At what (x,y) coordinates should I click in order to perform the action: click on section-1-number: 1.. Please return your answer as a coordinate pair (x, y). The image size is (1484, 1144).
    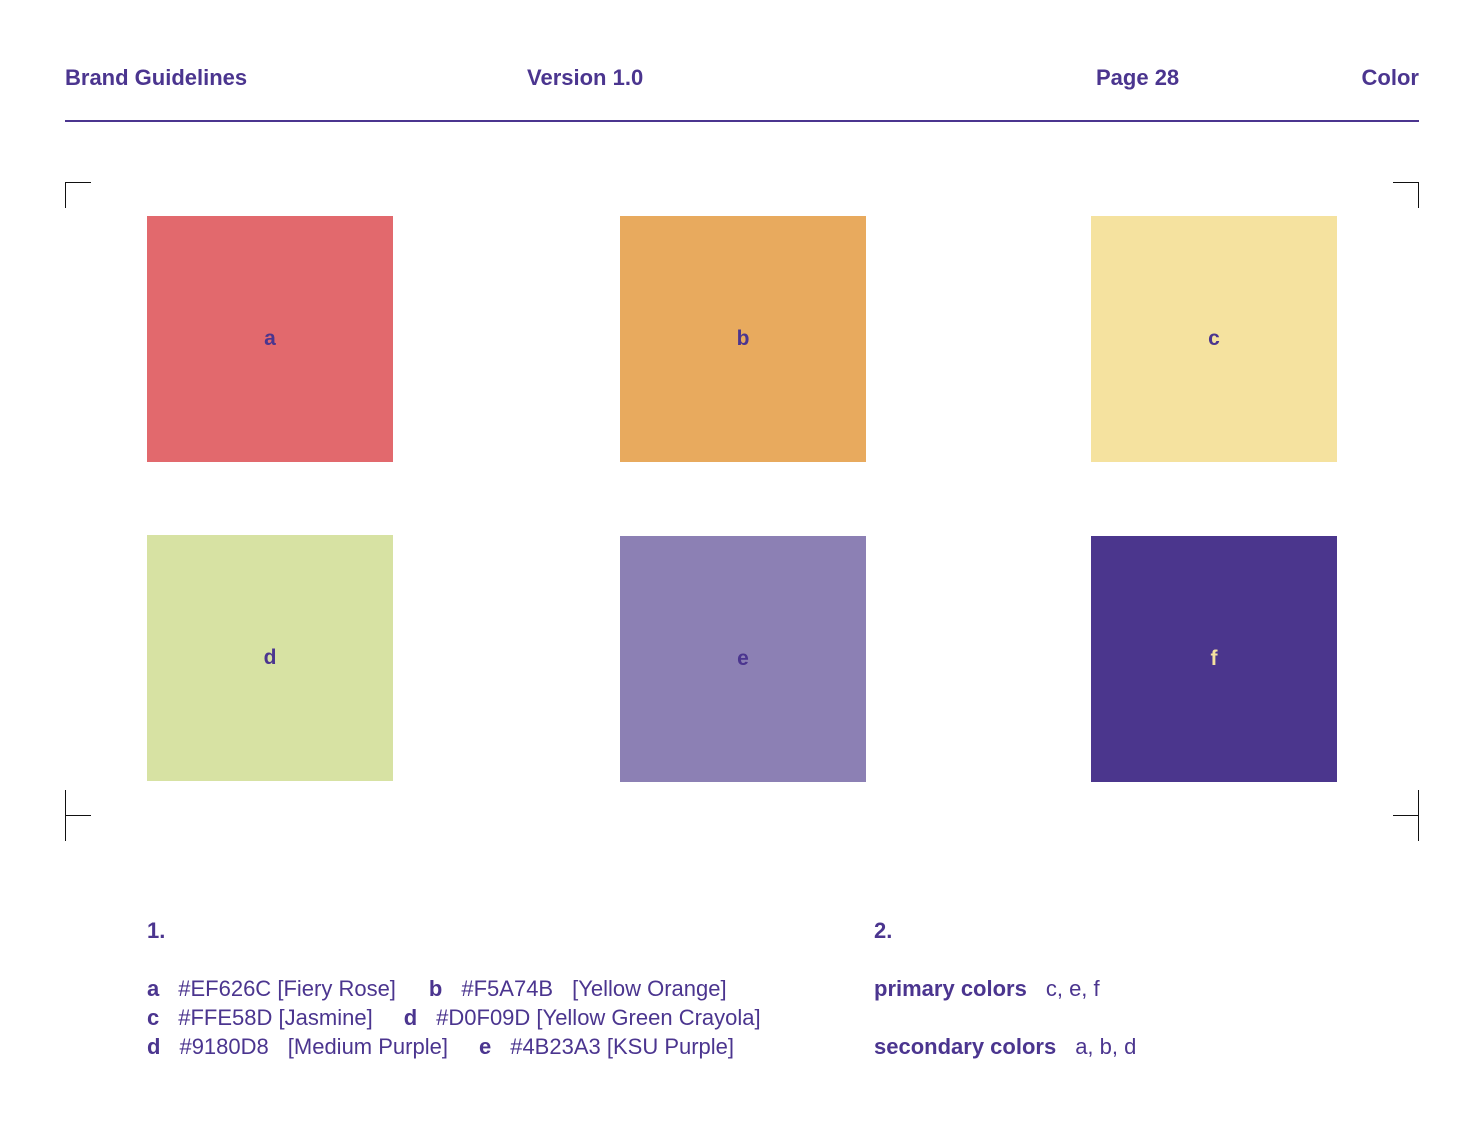
    Looking at the image, I should click on (156, 930).